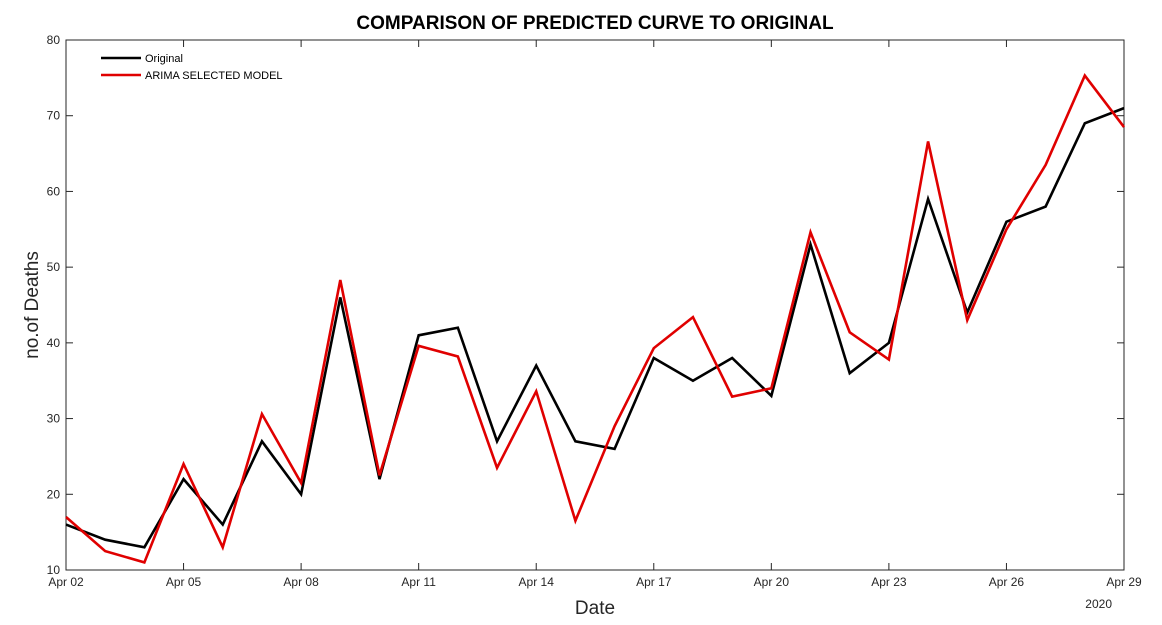 This screenshot has height=625, width=1162. What do you see at coordinates (32, 305) in the screenshot?
I see `y-axis-label: no.of Deaths` at bounding box center [32, 305].